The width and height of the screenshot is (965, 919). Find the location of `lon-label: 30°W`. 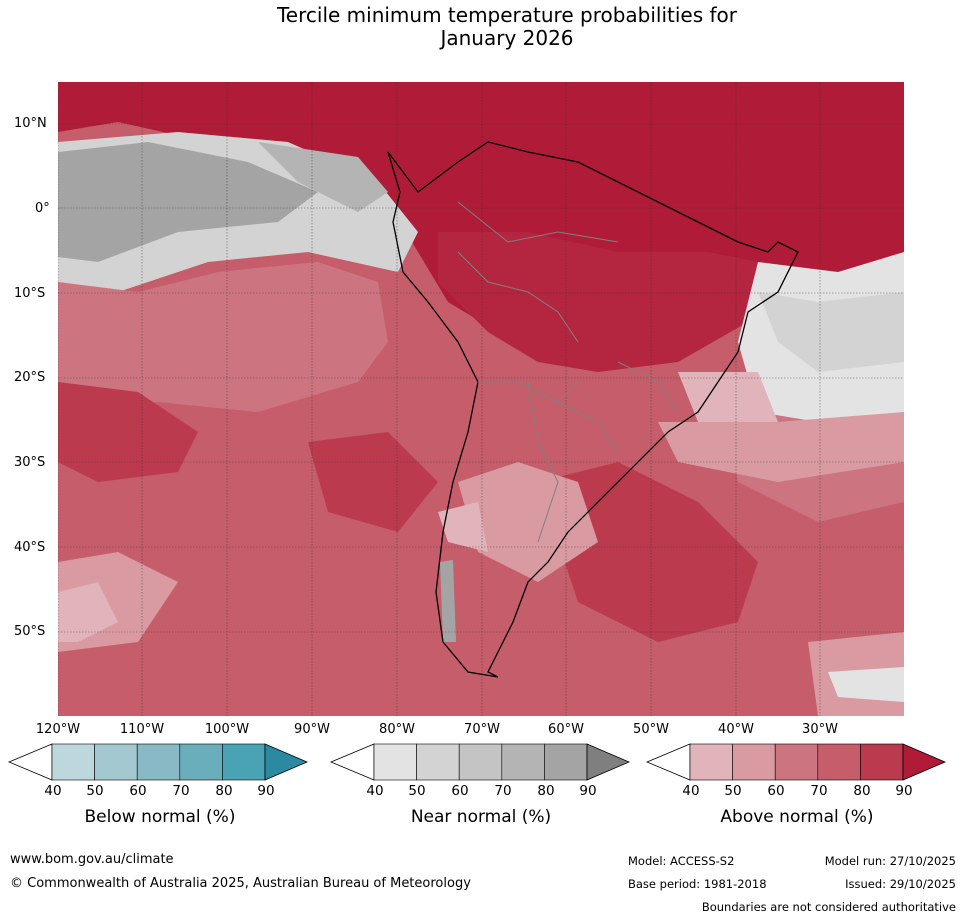

lon-label: 30°W is located at coordinates (820, 729).